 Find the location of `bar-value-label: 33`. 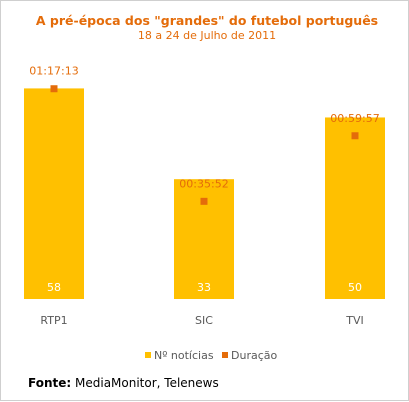

bar-value-label: 33 is located at coordinates (204, 287).